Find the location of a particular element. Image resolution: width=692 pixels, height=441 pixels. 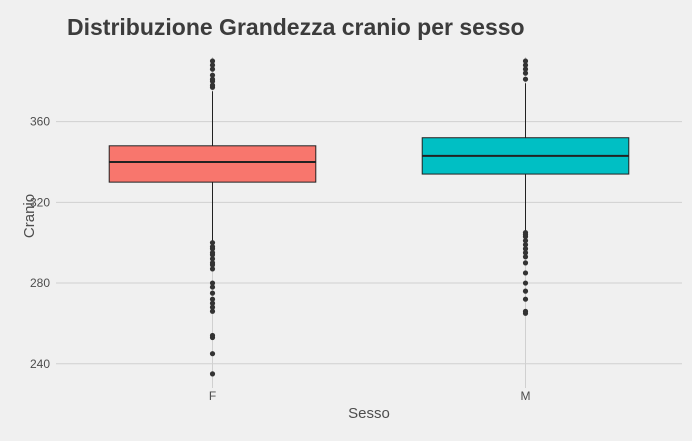

y-tick-label: 240 is located at coordinates (40, 364).